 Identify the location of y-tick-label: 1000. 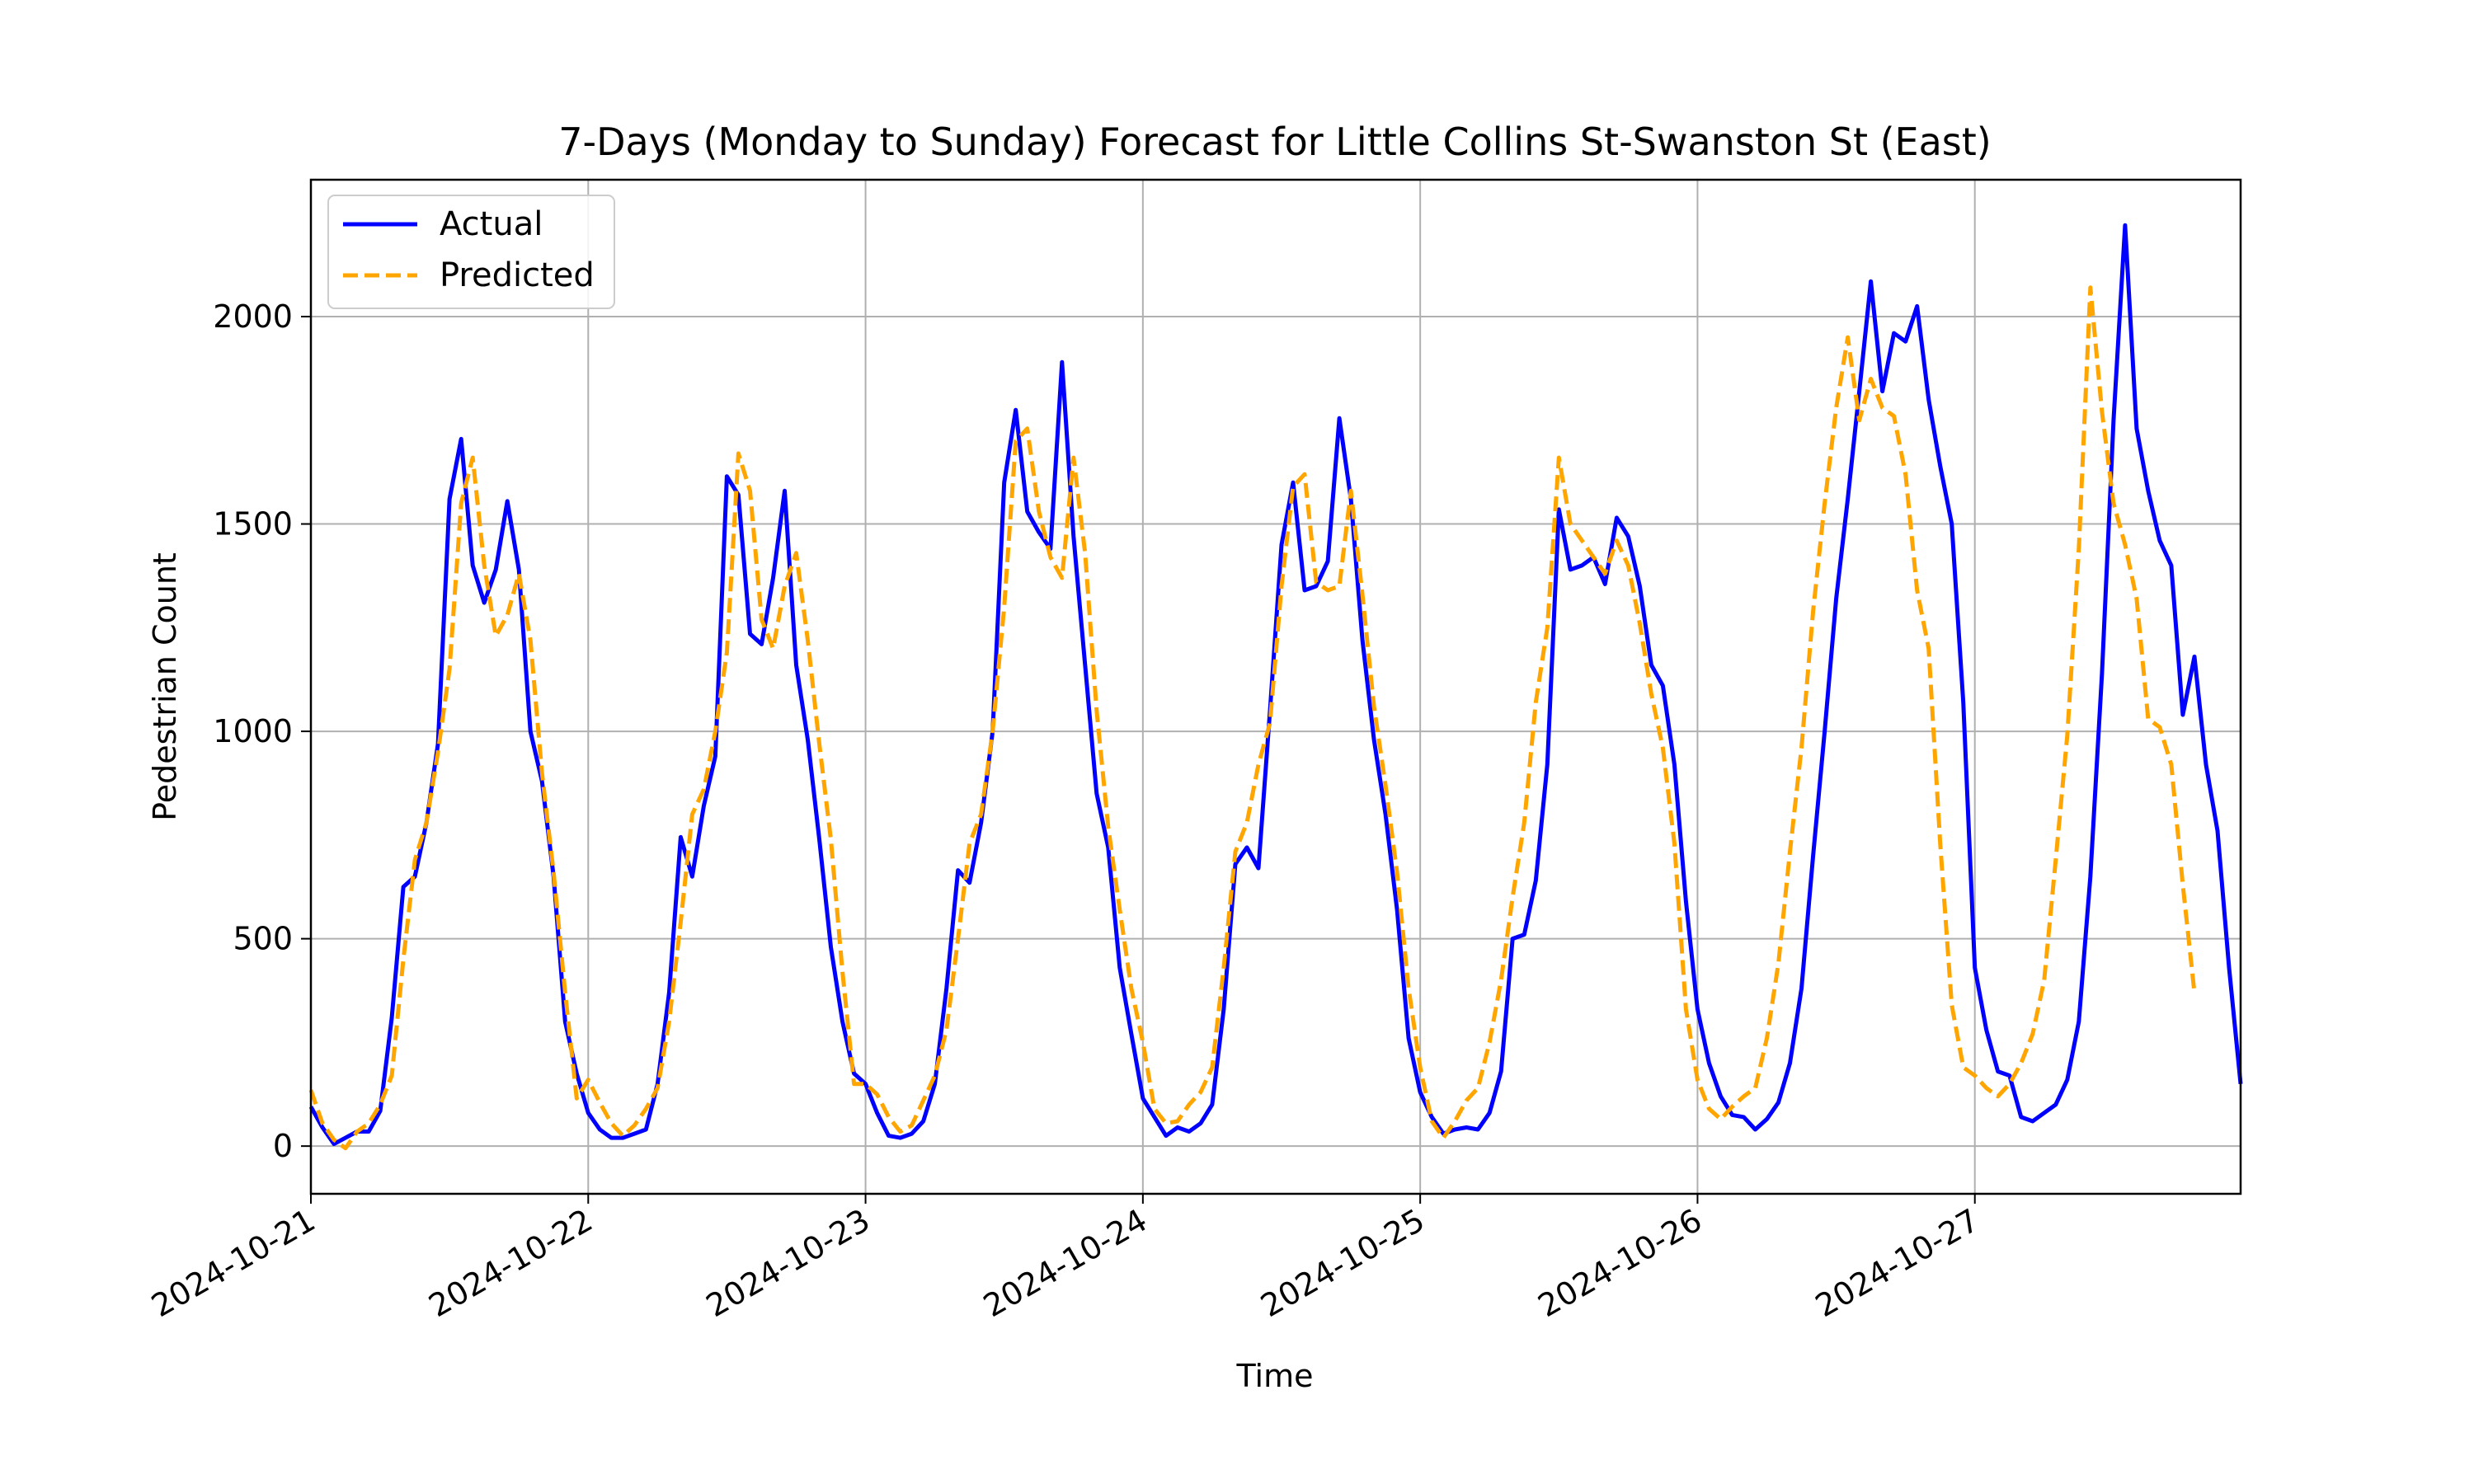
(253, 731).